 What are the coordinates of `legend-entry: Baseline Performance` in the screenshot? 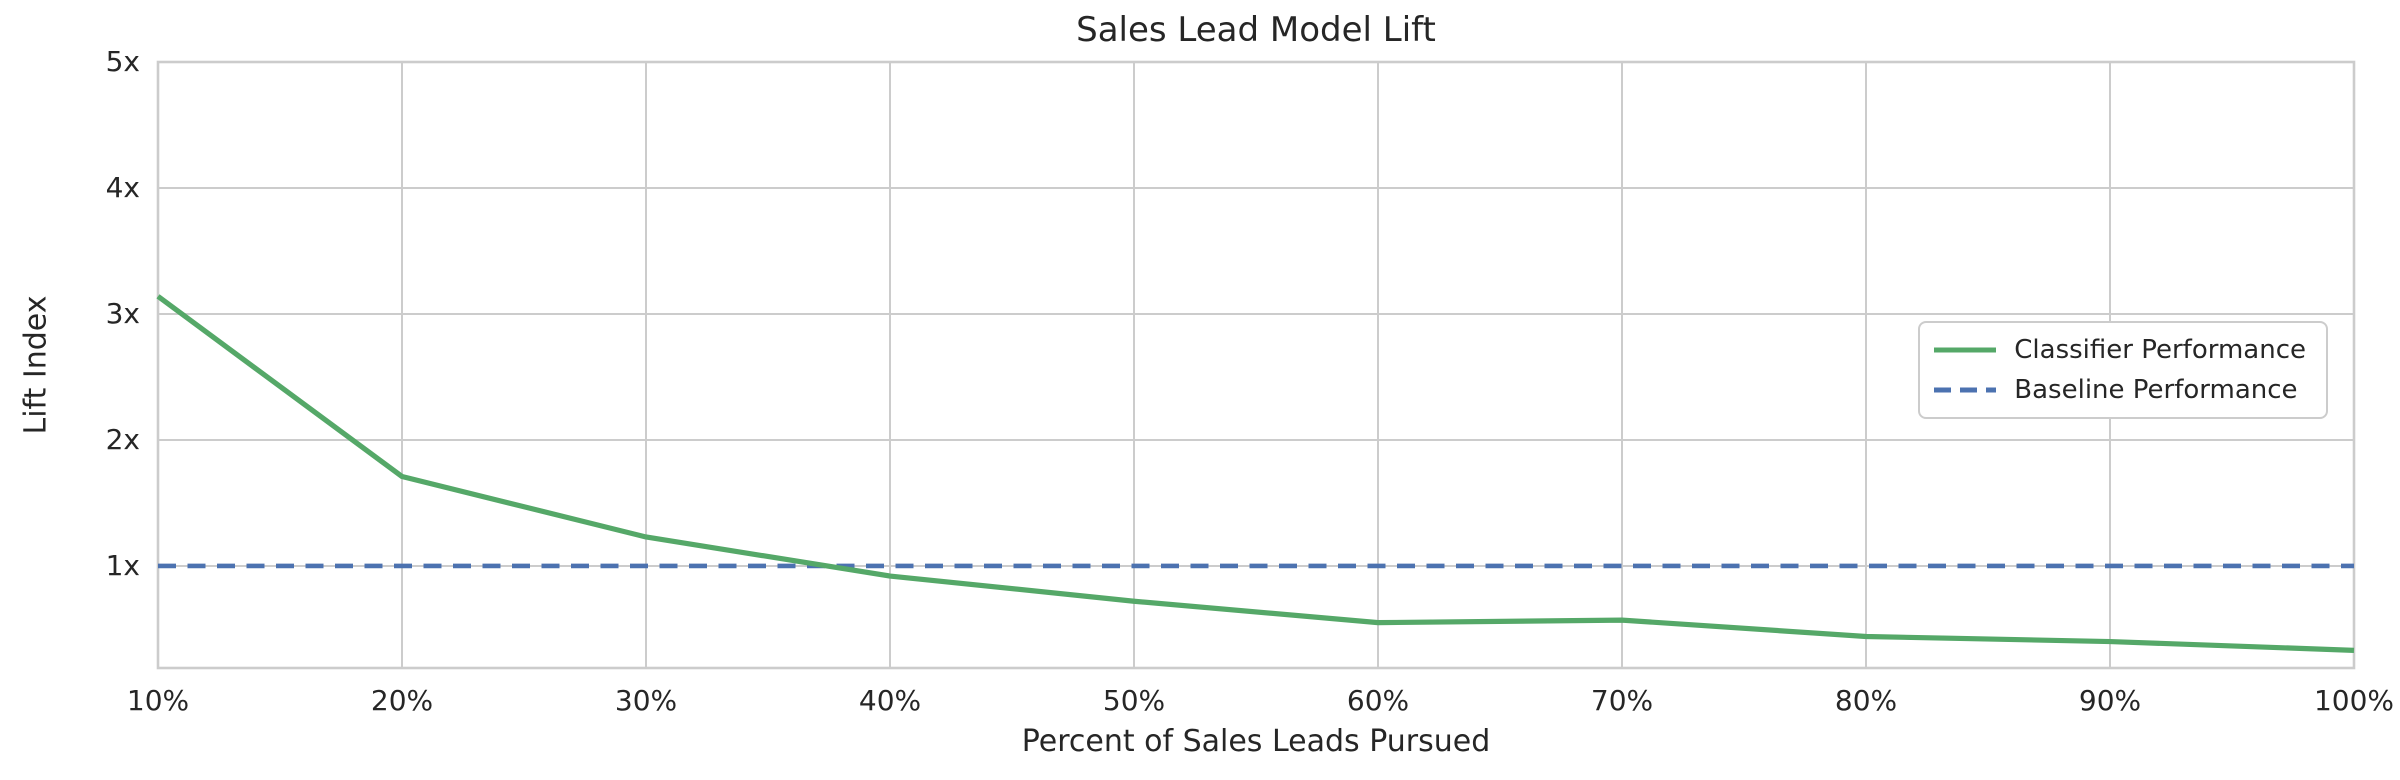 It's located at (2120, 390).